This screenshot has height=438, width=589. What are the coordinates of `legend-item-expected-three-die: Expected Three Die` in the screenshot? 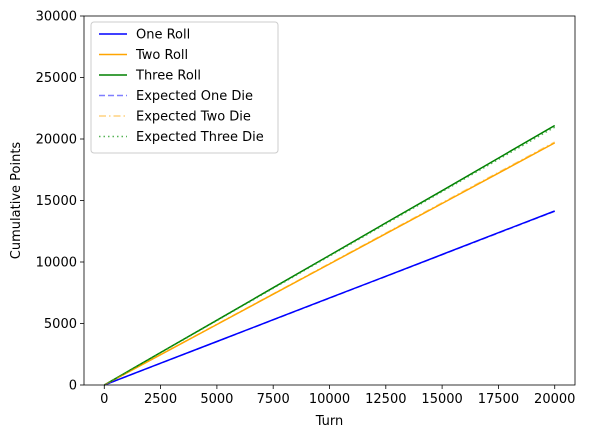 It's located at (181, 137).